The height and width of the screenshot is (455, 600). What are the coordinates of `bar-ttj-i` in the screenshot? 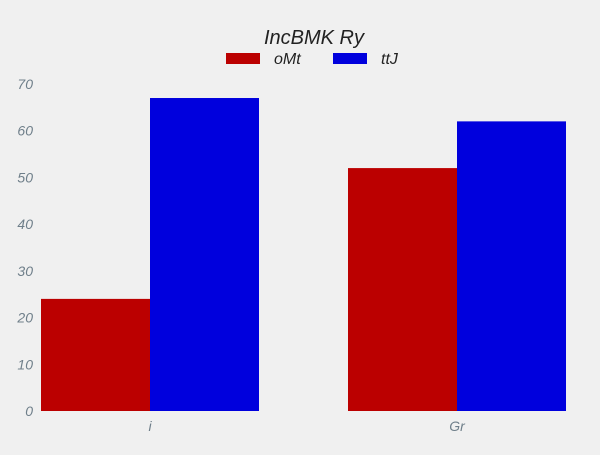 It's located at (204, 254).